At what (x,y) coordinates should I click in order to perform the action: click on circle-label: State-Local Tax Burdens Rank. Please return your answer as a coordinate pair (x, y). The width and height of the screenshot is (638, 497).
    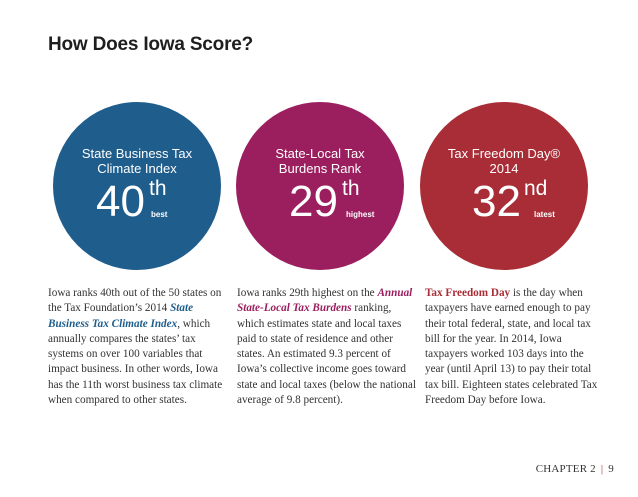
    Looking at the image, I should click on (320, 161).